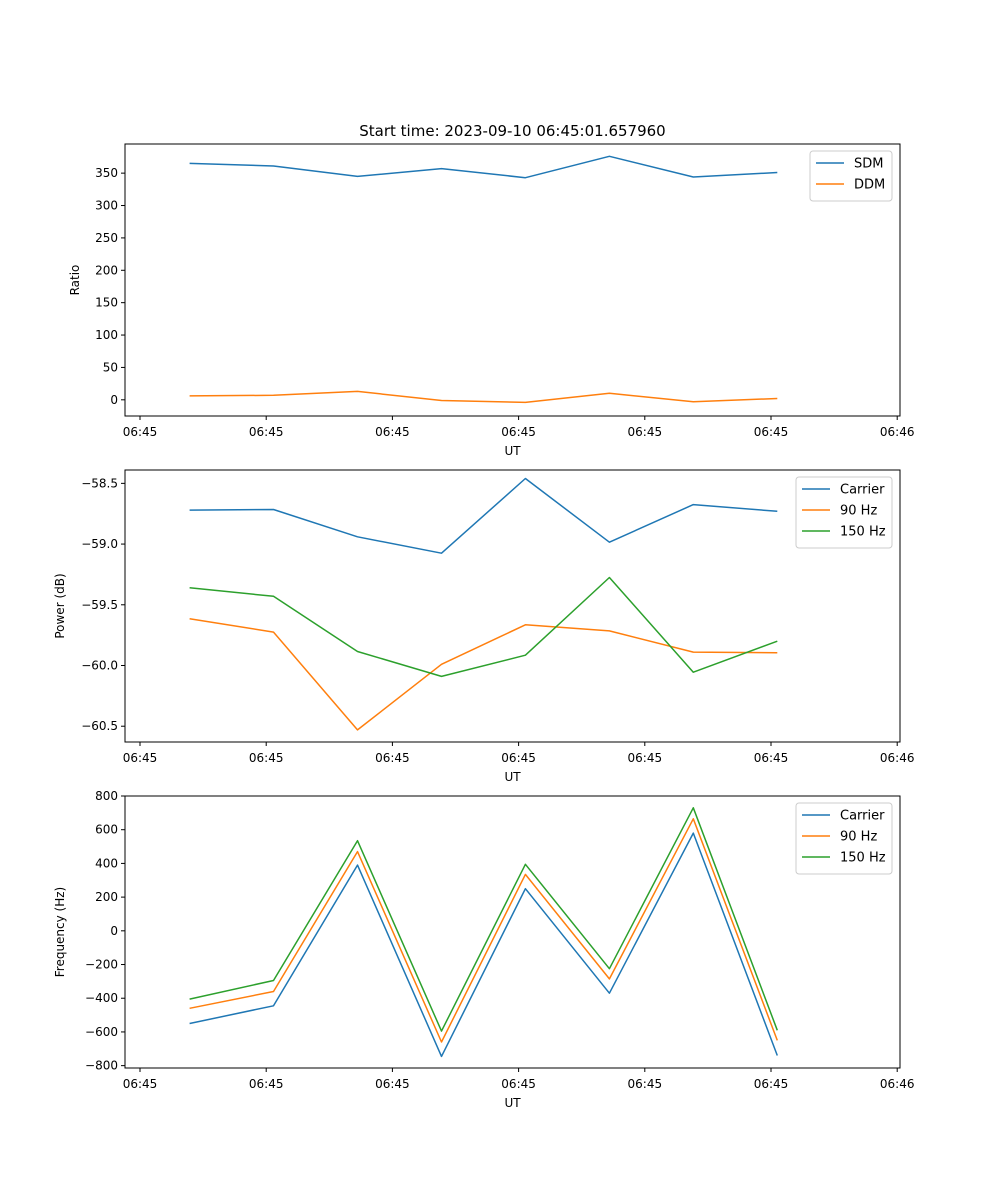 The image size is (1000, 1200). Describe the element at coordinates (99, 666) in the screenshot. I see `power-ytick-label: −60.0` at that location.